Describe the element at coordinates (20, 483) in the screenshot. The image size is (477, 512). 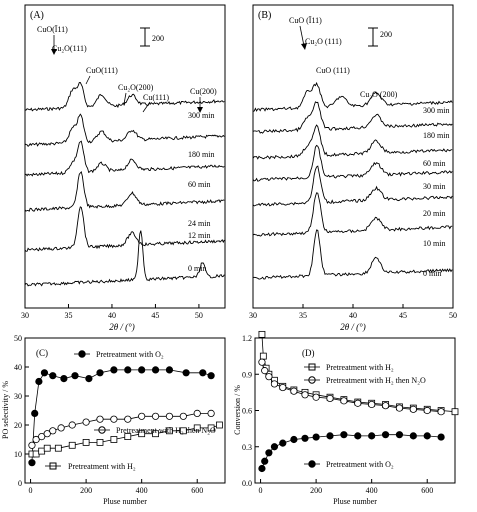
I see `y-tick-label: 0` at that location.